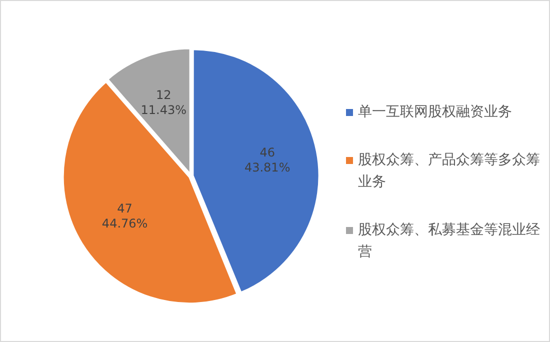 The width and height of the screenshot is (550, 342). Describe the element at coordinates (435, 112) in the screenshot. I see `legend-label: 单一互联网股权融资业务` at that location.